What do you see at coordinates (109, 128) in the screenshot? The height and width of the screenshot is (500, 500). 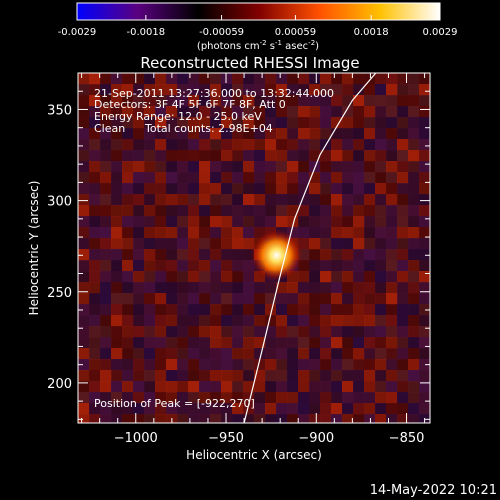 I see `clean-label: Clean` at bounding box center [109, 128].